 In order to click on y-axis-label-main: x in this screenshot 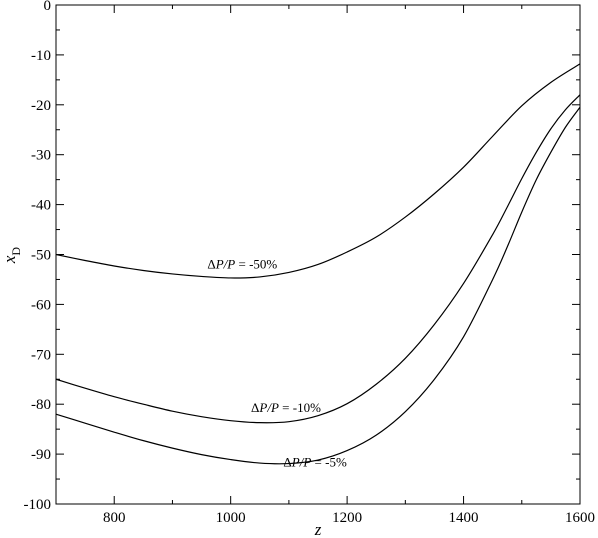, I will do `click(9, 259)`.